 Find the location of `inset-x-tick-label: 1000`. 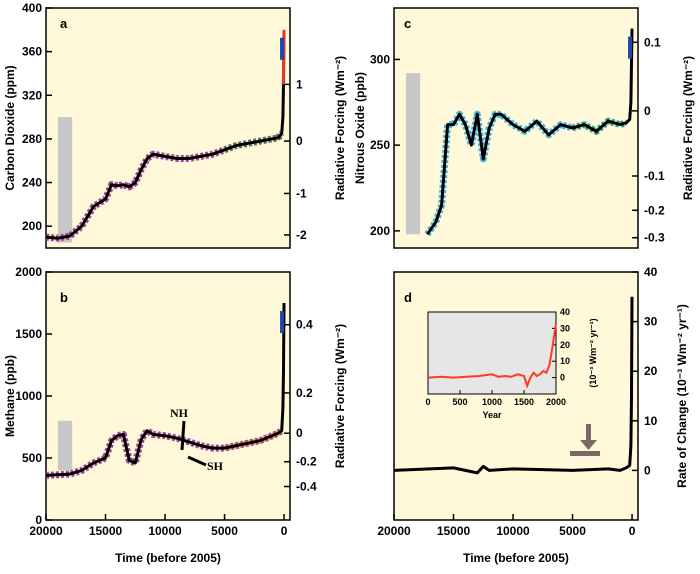

inset-x-tick-label: 1000 is located at coordinates (492, 402).